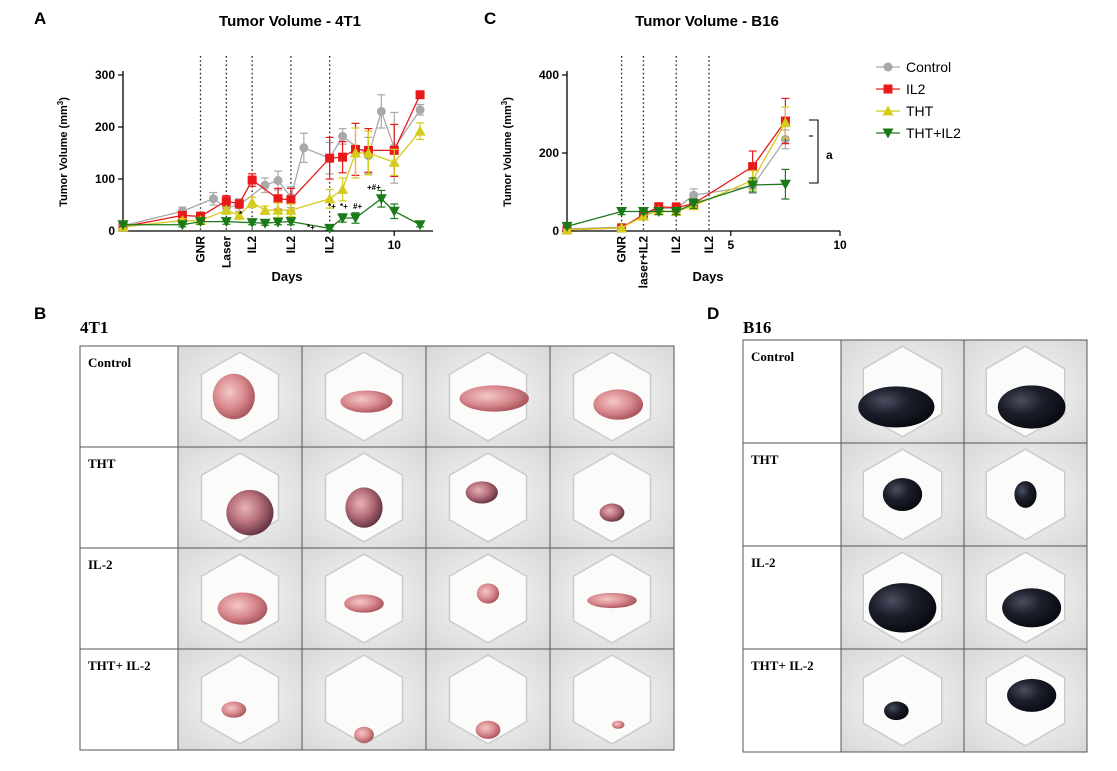 The image size is (1117, 771). Describe the element at coordinates (916, 89) in the screenshot. I see `legend-label: IL2` at that location.